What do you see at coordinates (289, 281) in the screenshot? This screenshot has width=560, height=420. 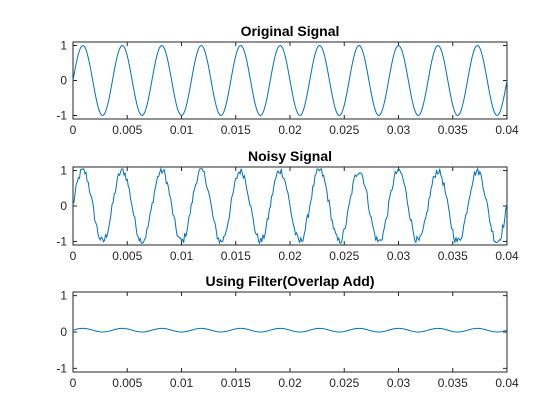 I see `chart-title: Using Filter(Overlap Add)` at bounding box center [289, 281].